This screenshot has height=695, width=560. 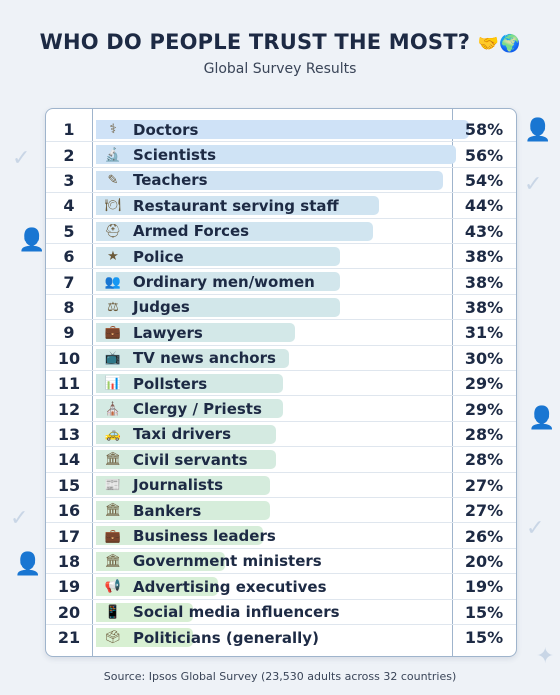 I want to click on category-label: Government ministers, so click(x=227, y=561).